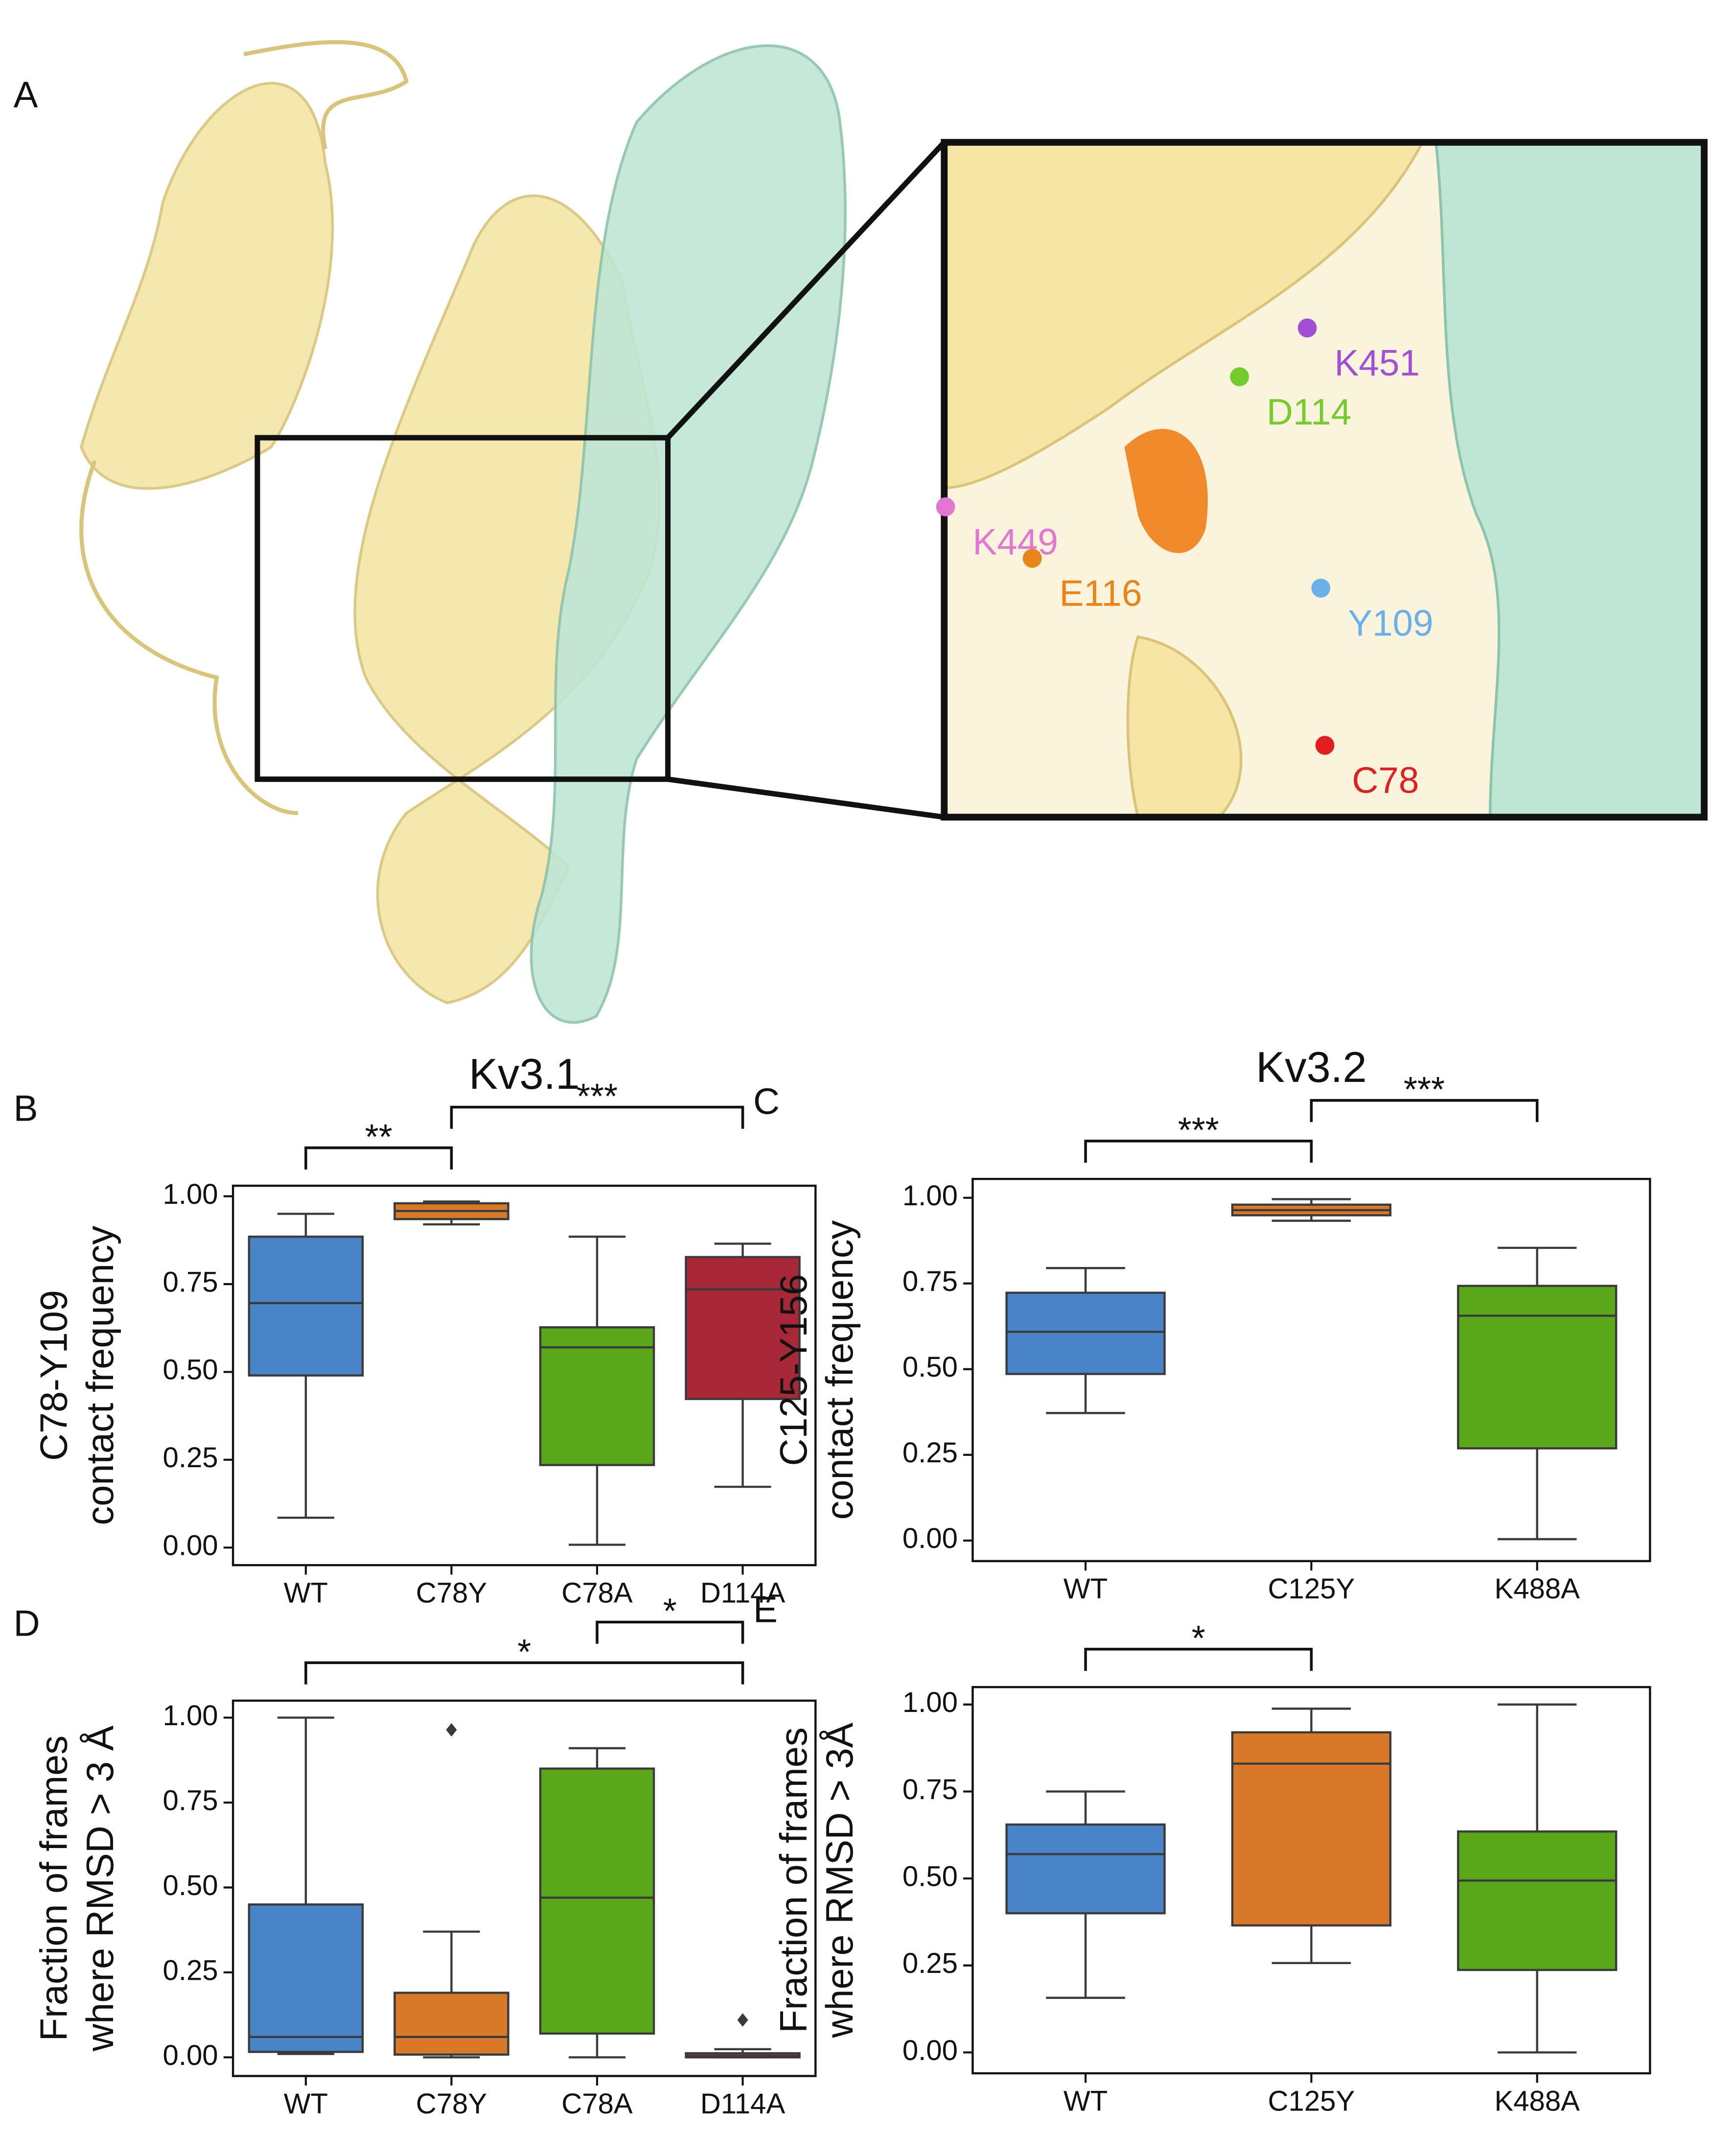  I want to click on residue-label: E116, so click(1101, 594).